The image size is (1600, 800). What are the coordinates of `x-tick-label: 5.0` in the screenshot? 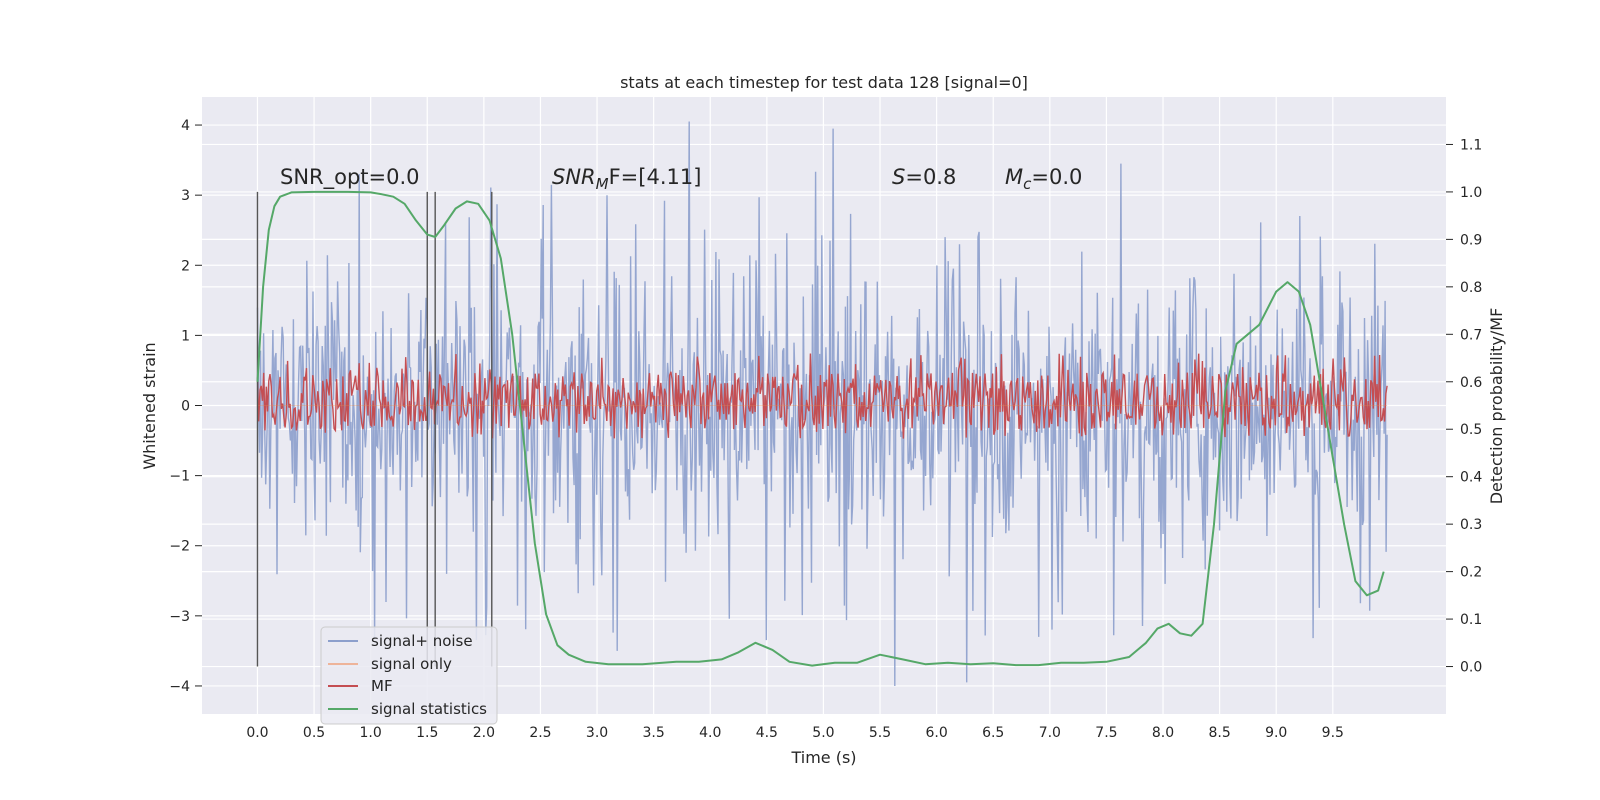 It's located at (823, 733).